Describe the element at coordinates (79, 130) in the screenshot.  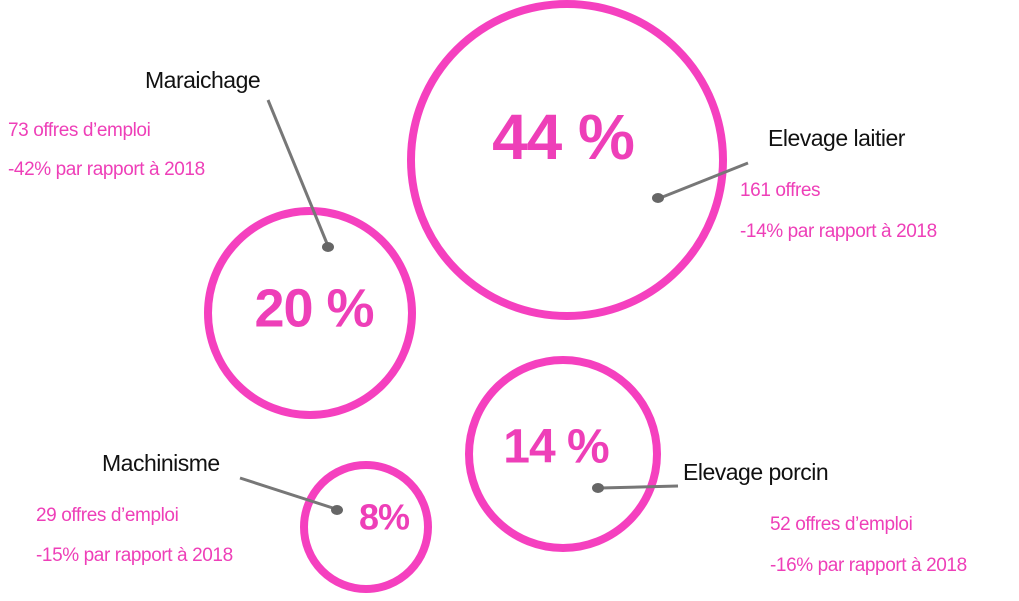
I see `item-offers: 73 offres d’emploi` at that location.